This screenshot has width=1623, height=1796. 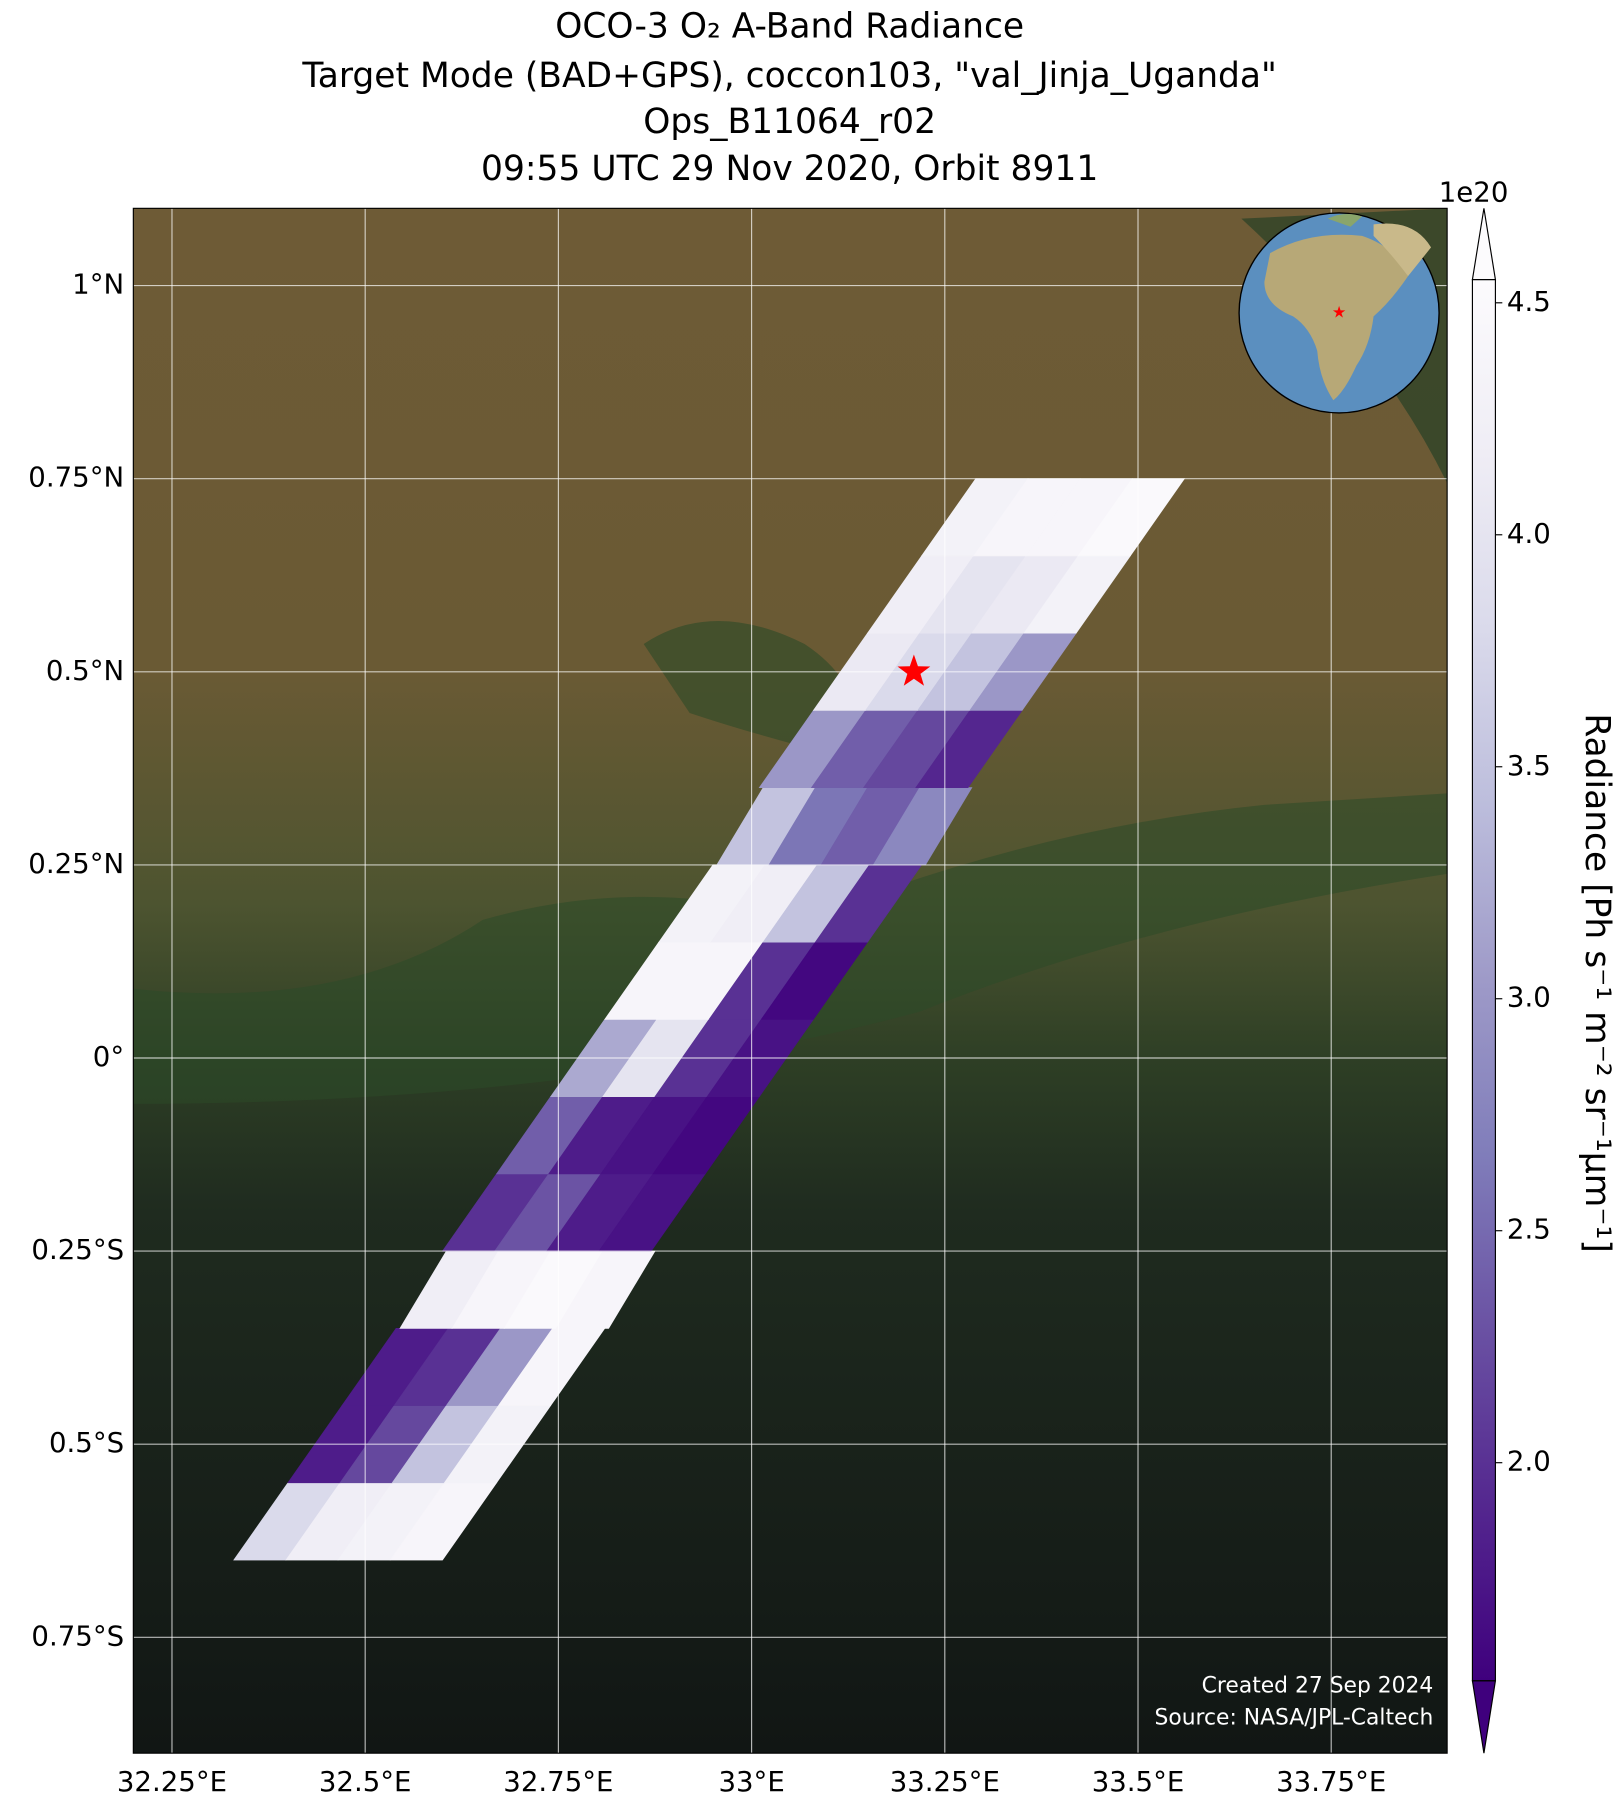 I want to click on globe-target-star: ★, so click(x=1339, y=311).